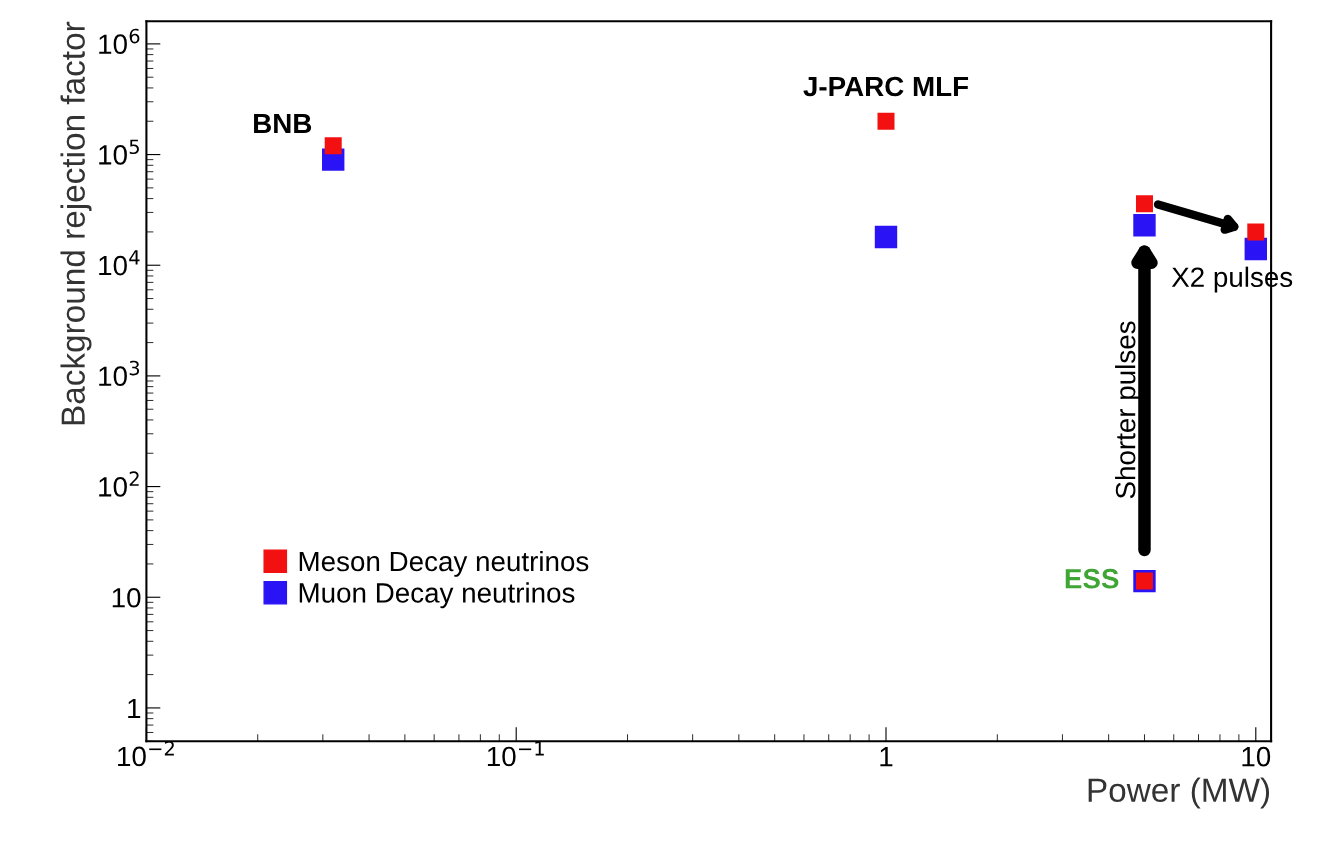 The height and width of the screenshot is (852, 1331). Describe the element at coordinates (119, 373) in the screenshot. I see `y-tick-label: 10$^{3}$` at that location.